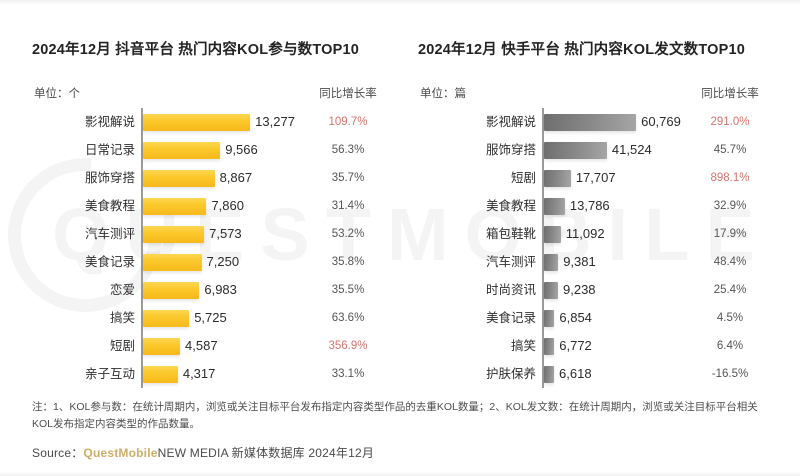 This screenshot has width=800, height=476. What do you see at coordinates (631, 149) in the screenshot?
I see `bar-value-label: 41,524` at bounding box center [631, 149].